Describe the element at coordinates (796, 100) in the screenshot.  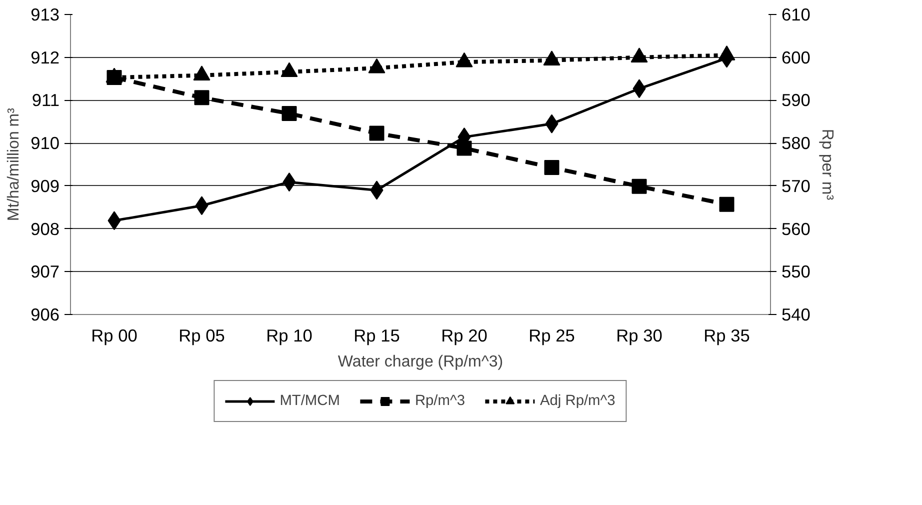
I see `y2-tick-label: 590` at that location.